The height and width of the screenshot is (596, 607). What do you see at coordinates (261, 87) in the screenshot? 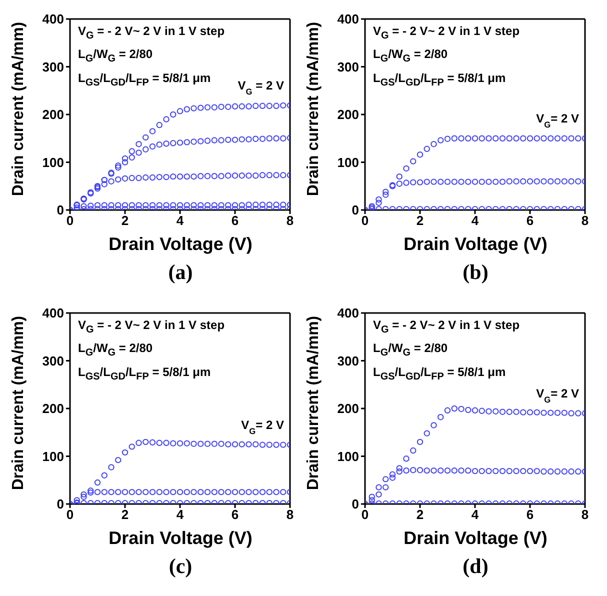
I see `annotation: V$_{G}$ = 2 V` at bounding box center [261, 87].